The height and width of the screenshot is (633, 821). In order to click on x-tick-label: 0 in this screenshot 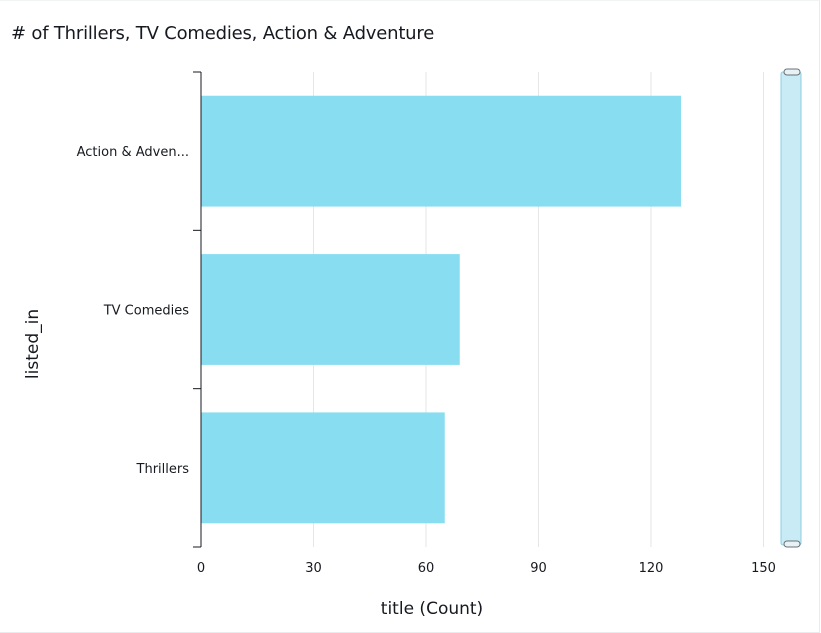, I will do `click(201, 568)`.